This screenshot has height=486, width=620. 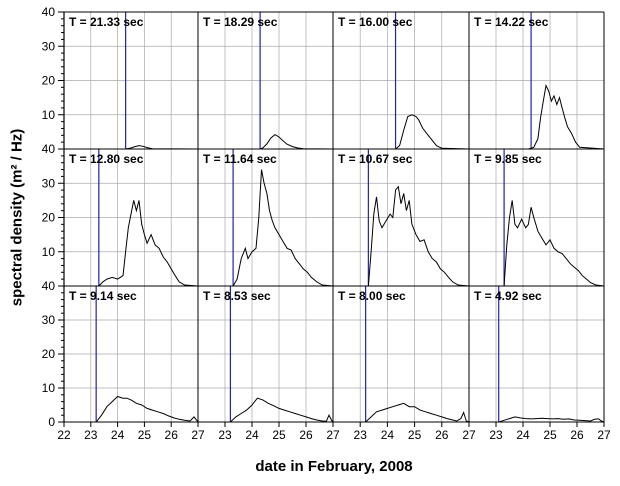 I want to click on panel-9-label: T = 9.14 sec, so click(x=103, y=296).